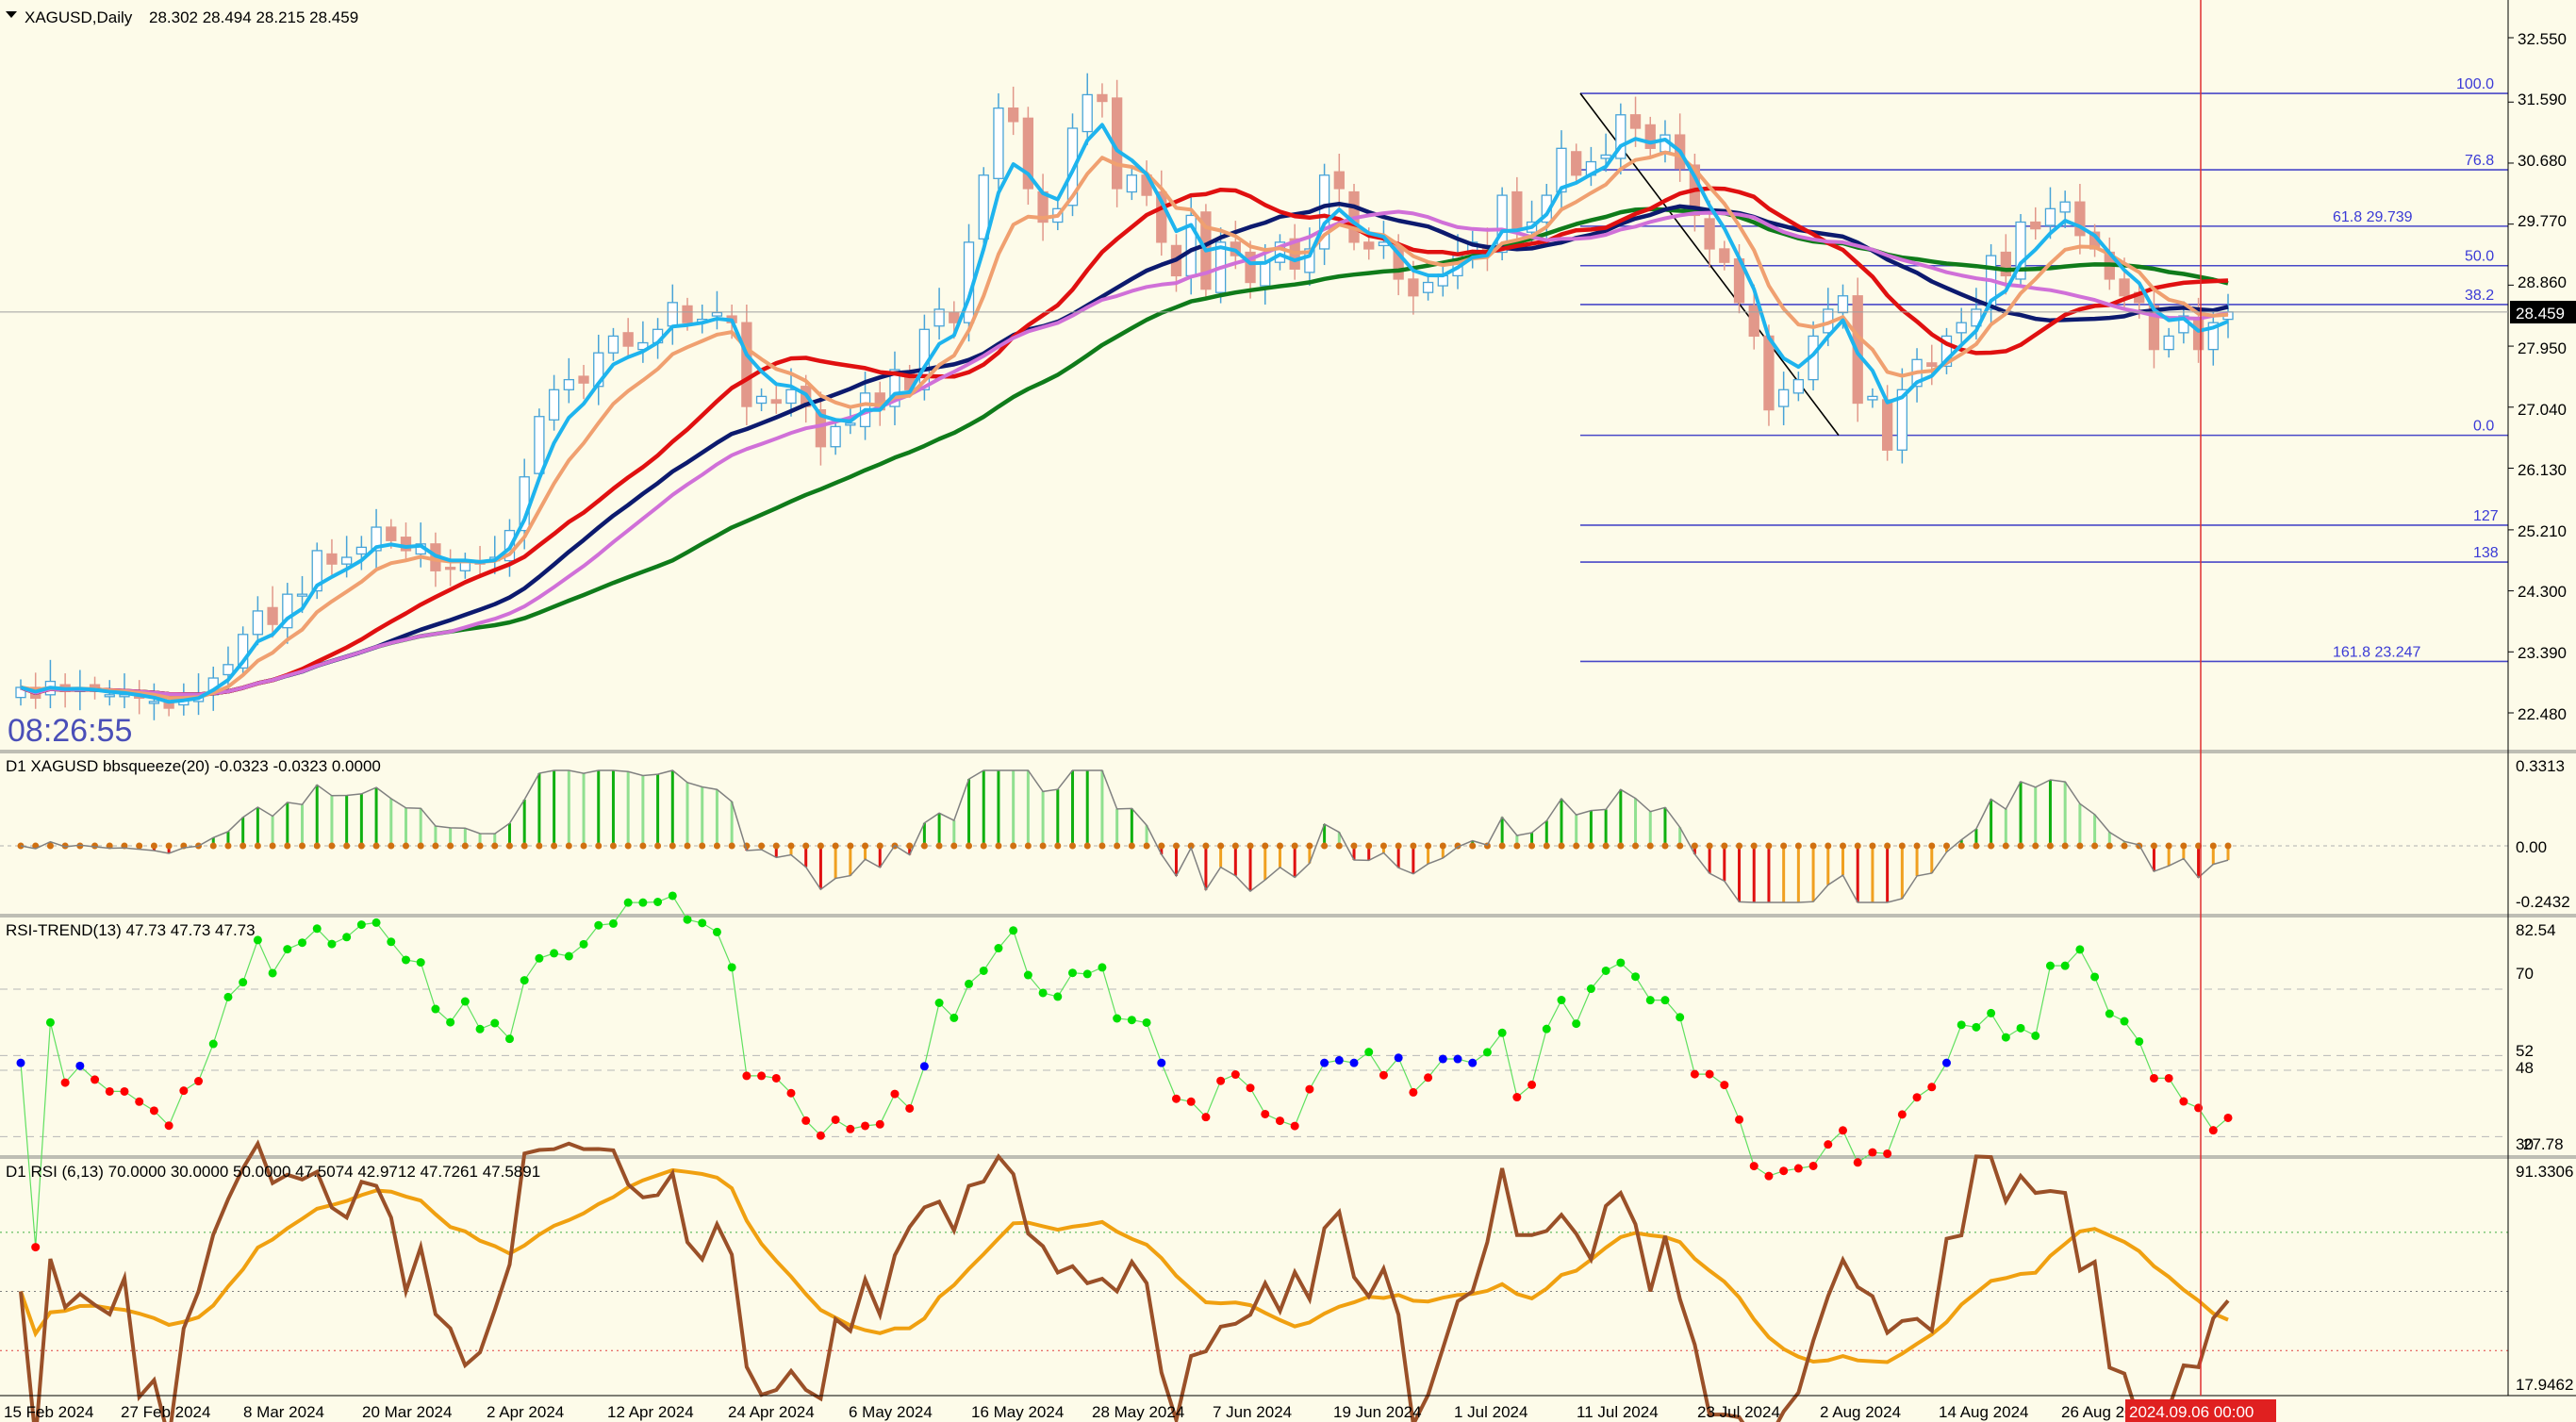  Describe the element at coordinates (2200, 1410) in the screenshot. I see `cursor-date-badge` at that location.